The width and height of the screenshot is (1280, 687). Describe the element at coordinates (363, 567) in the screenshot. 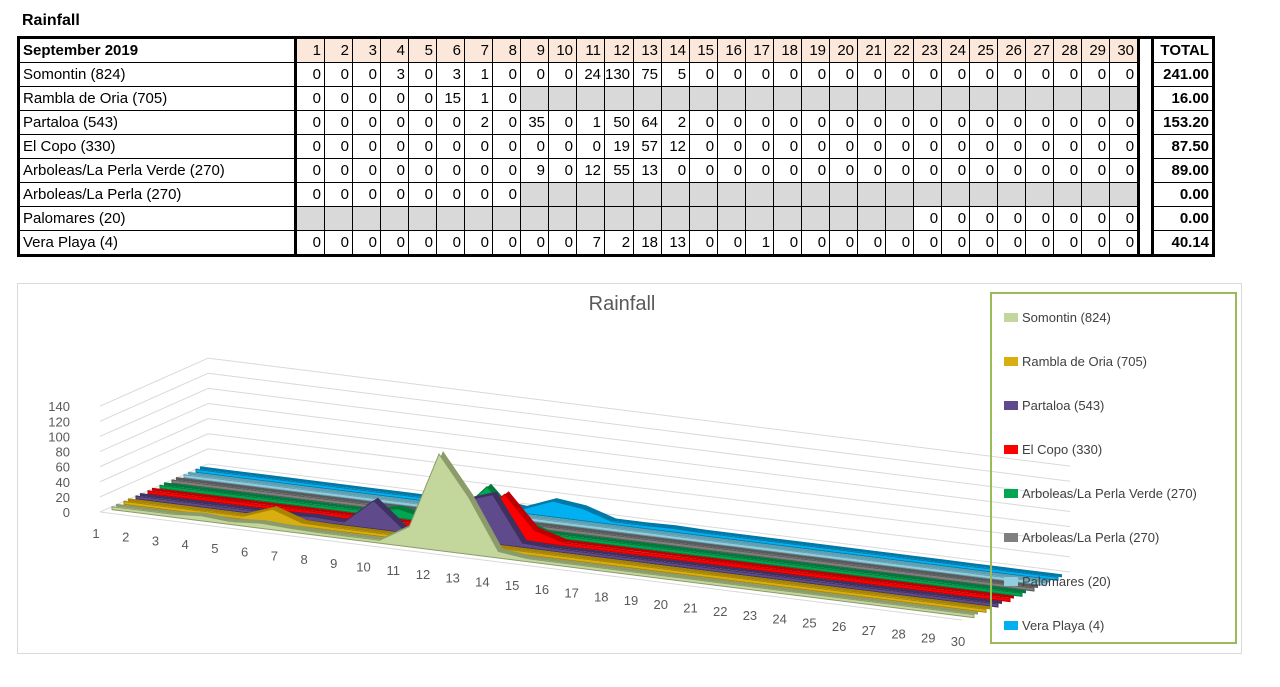

I see `x-tick-label: 10` at that location.